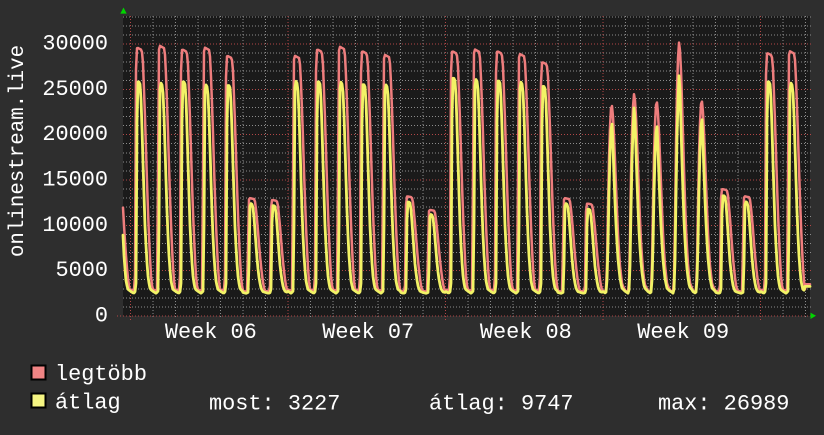  What do you see at coordinates (526, 332) in the screenshot?
I see `svg-text: Week 08` at bounding box center [526, 332].